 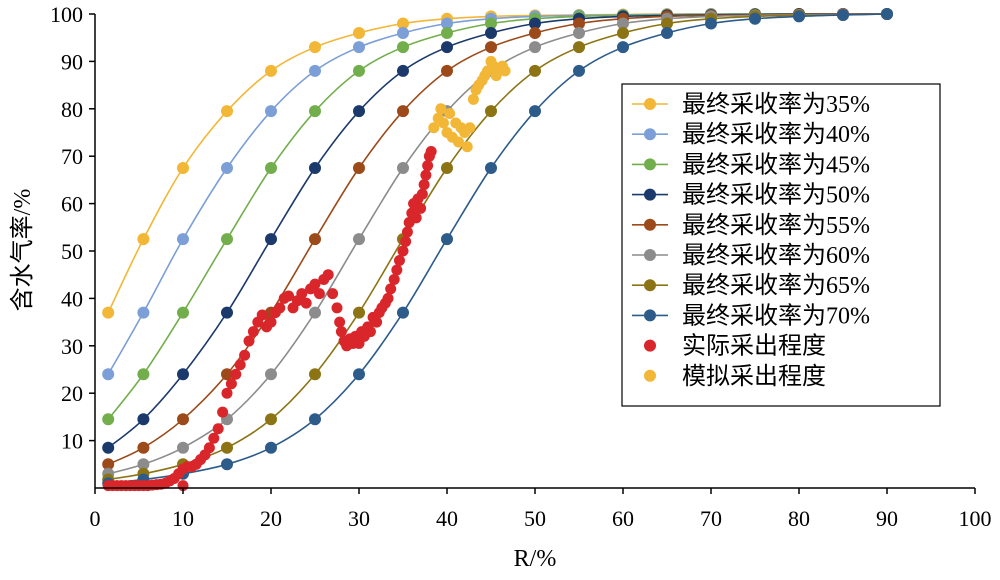 What do you see at coordinates (535, 559) in the screenshot?
I see `x-axis-title: R/%` at bounding box center [535, 559].